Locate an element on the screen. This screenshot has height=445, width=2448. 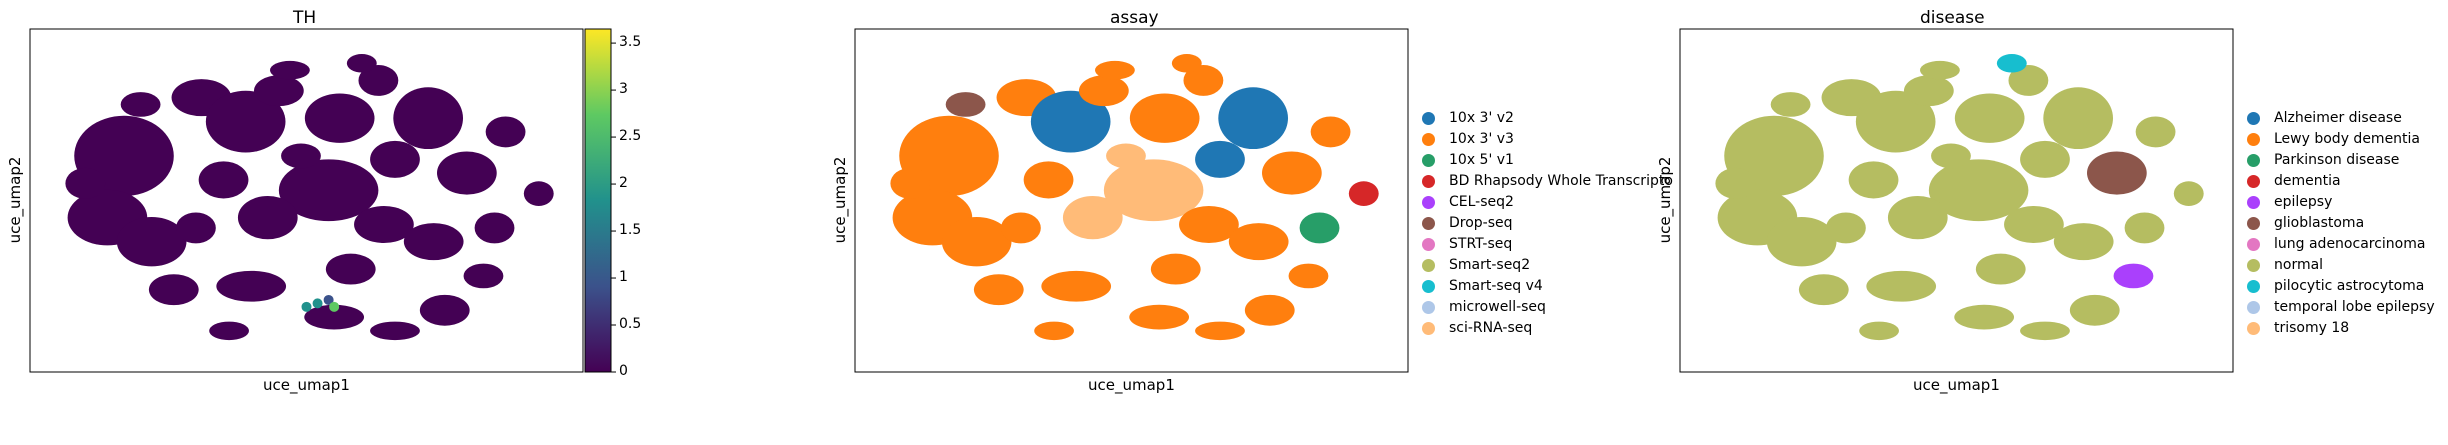
legend-item: Parkinson disease is located at coordinates (2323, 160).